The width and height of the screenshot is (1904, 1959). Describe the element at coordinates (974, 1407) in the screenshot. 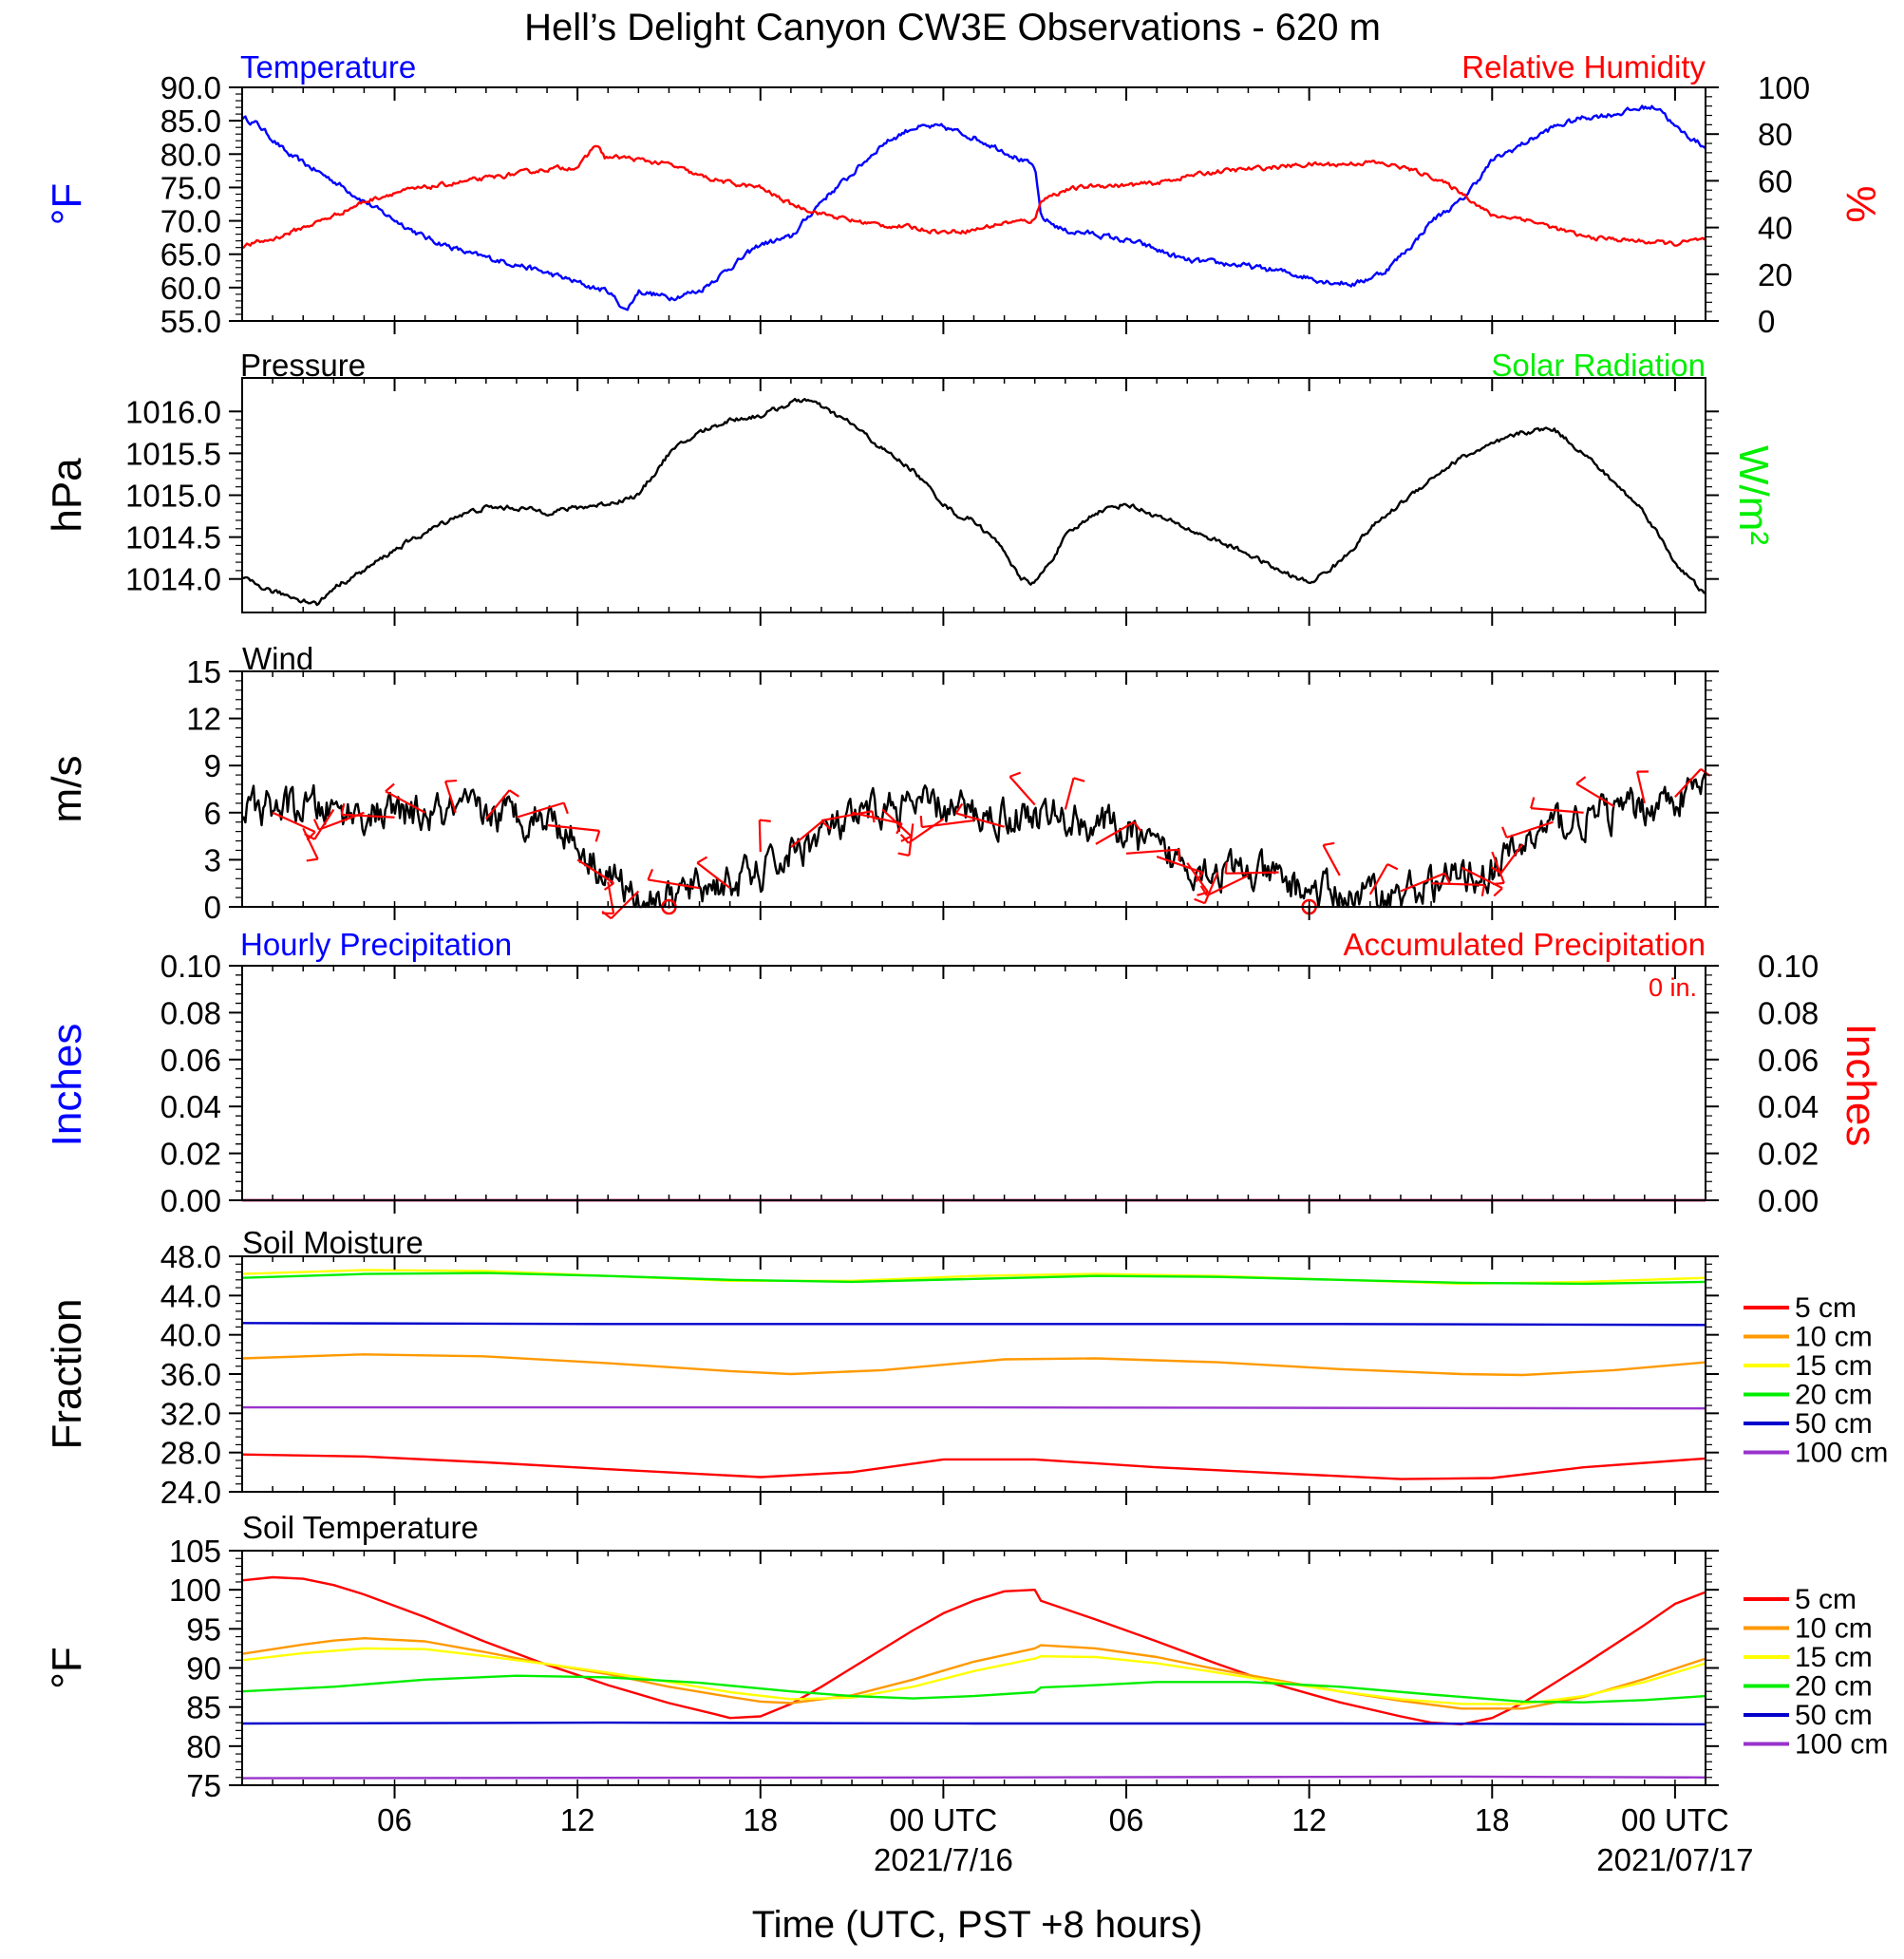

I see `series-line-100-cm` at that location.